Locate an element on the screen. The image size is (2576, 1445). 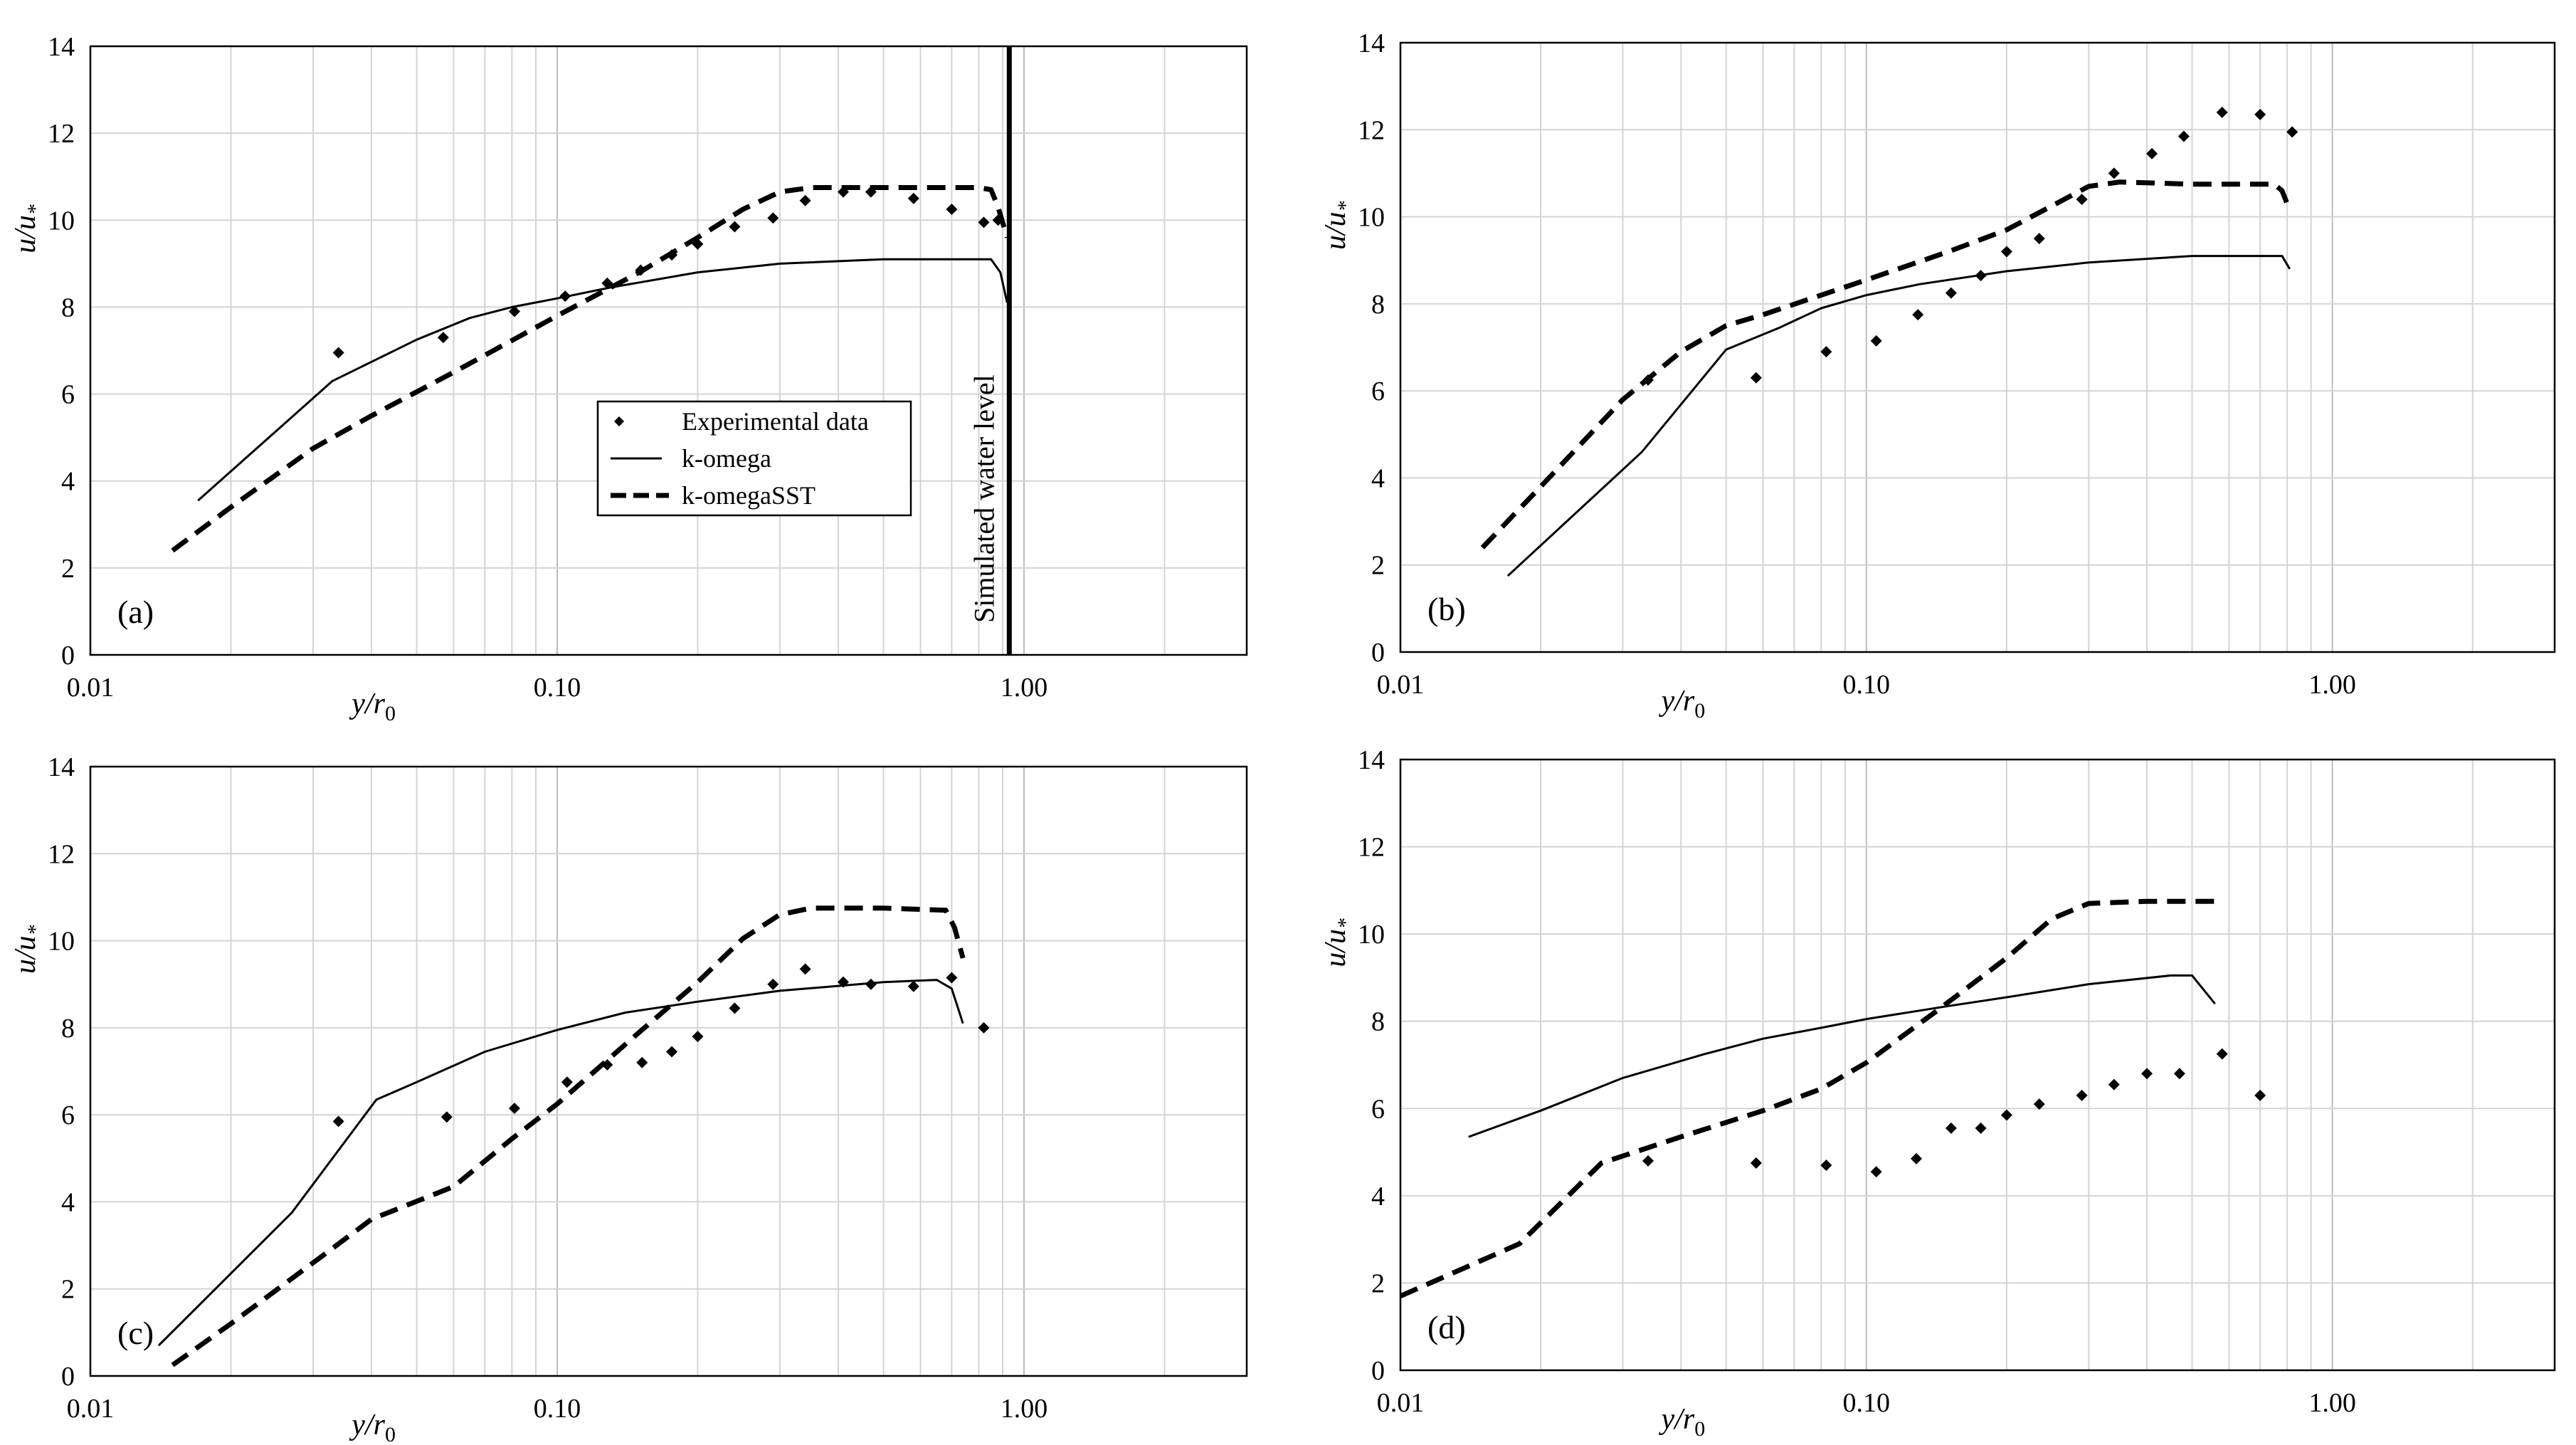
legend-marker-experimental is located at coordinates (619, 421).